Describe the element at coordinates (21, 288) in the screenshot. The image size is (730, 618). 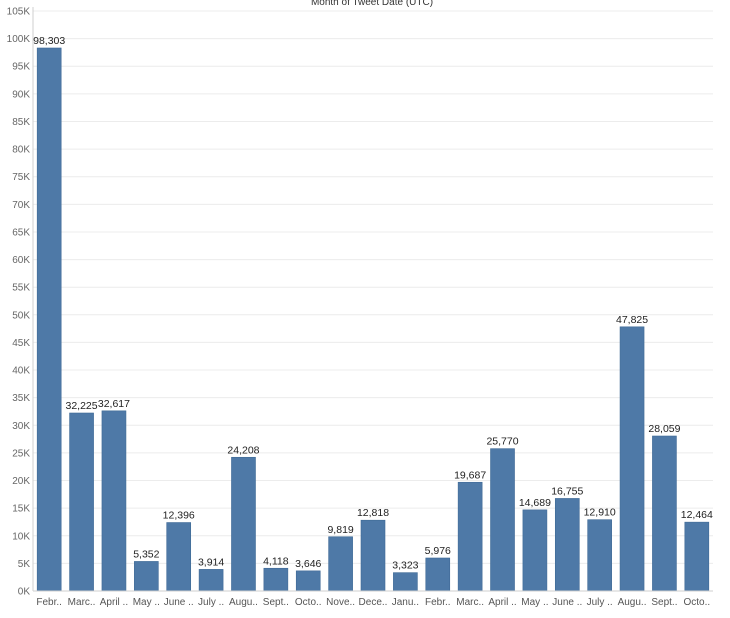
I see `y-tick-label: 55K` at that location.